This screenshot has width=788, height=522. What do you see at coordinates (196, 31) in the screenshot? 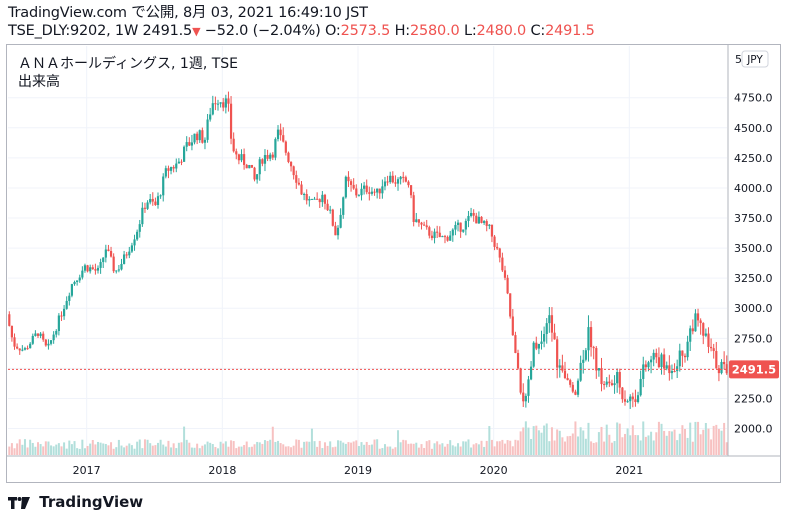
I see `down-arrow-icon: ▼` at bounding box center [196, 31].